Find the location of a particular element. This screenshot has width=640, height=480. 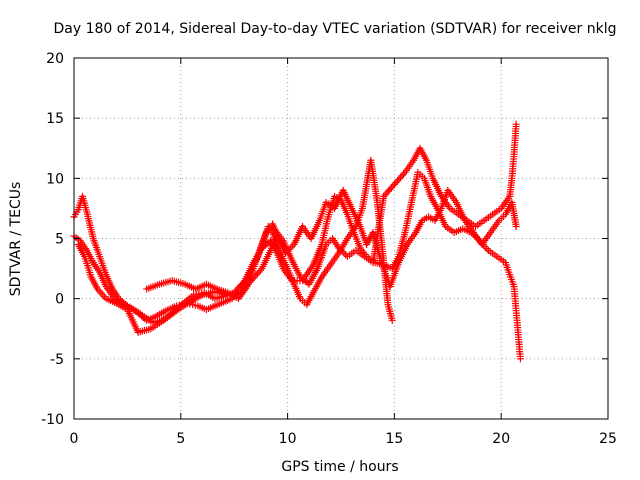

y-axis-label: SDTVAR / TECUs is located at coordinates (16, 239).